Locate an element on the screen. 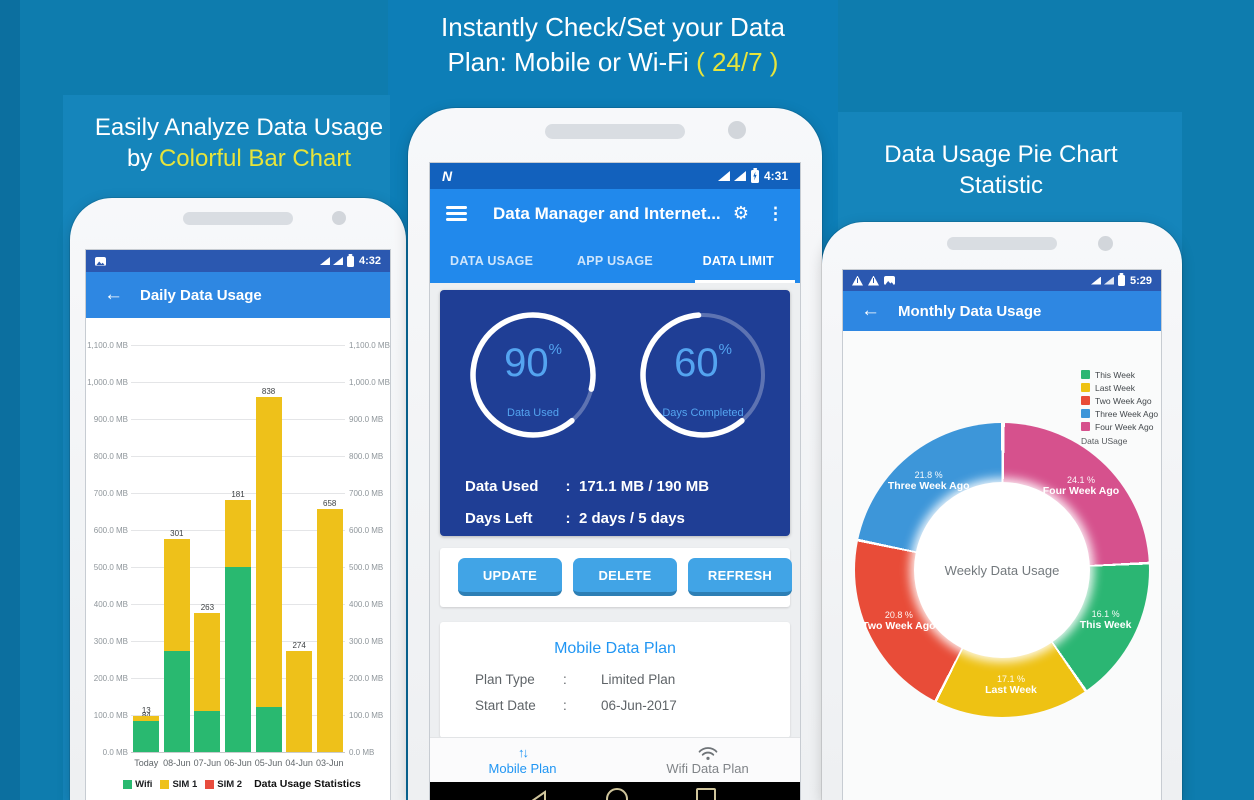 This screenshot has width=1254, height=800. gear-icon: ⚙ is located at coordinates (740, 213).